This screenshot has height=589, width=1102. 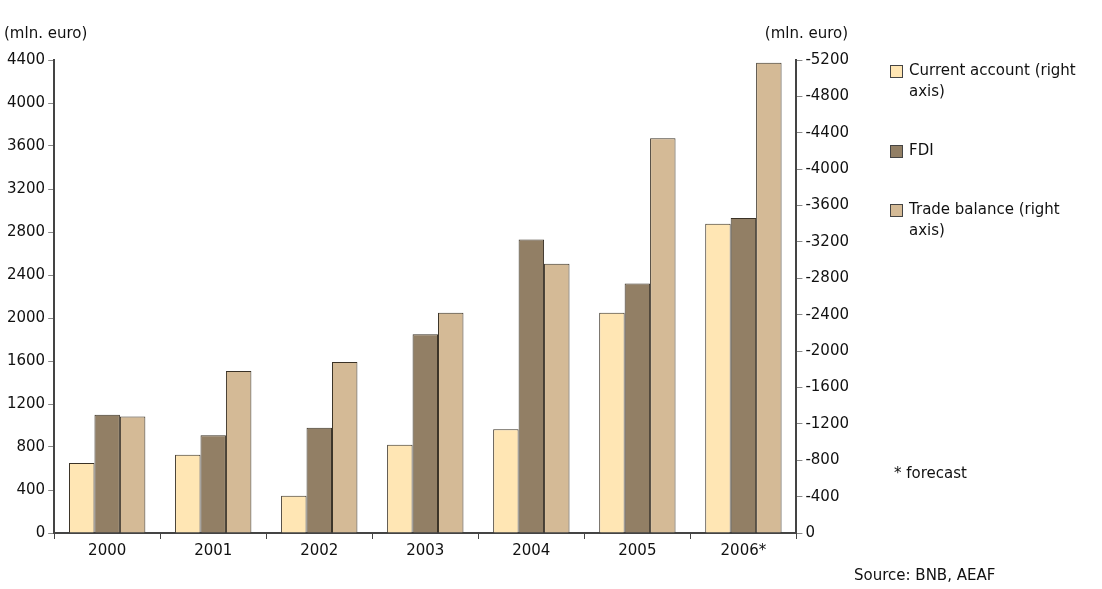 I want to click on y2-tick-label: -1200, so click(x=827, y=422).